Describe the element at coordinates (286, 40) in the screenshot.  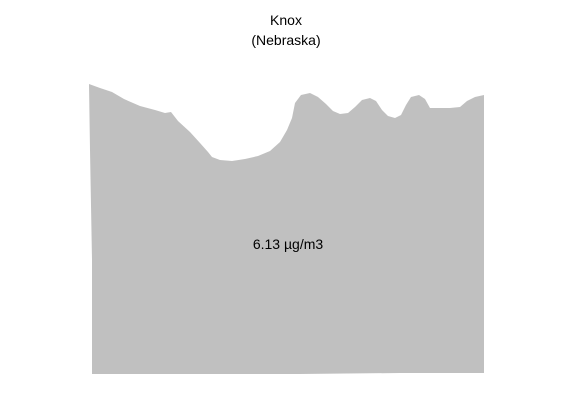
I see `state-title: (Nebraska)` at that location.